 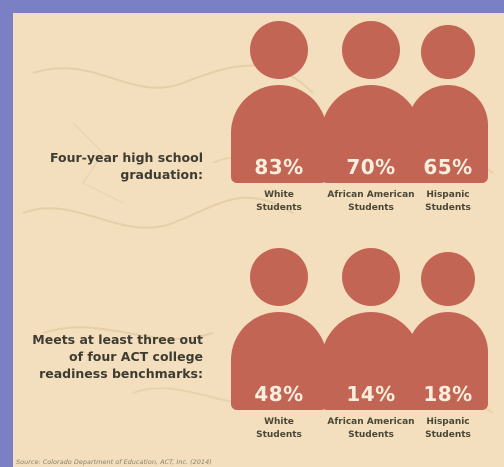 I want to click on value-label: 65%, so click(x=448, y=167).